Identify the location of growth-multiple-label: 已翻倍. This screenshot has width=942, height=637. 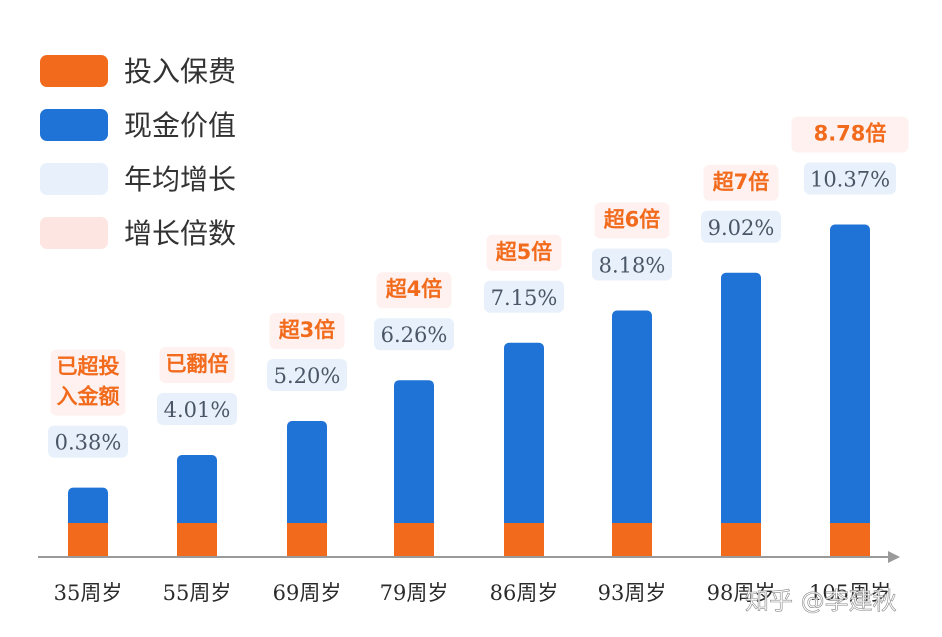
(197, 364).